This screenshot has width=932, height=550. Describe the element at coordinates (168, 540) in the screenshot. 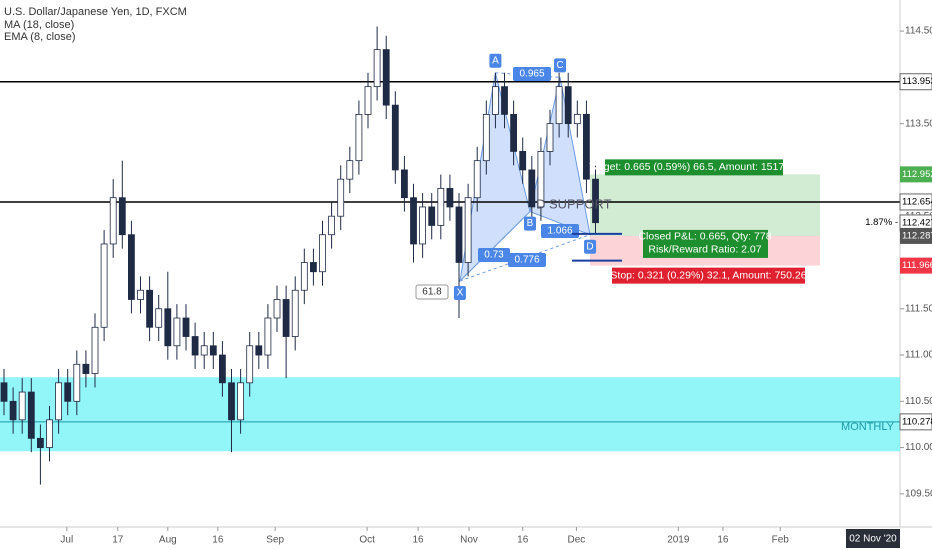

I see `x-tick-label: Aug` at that location.